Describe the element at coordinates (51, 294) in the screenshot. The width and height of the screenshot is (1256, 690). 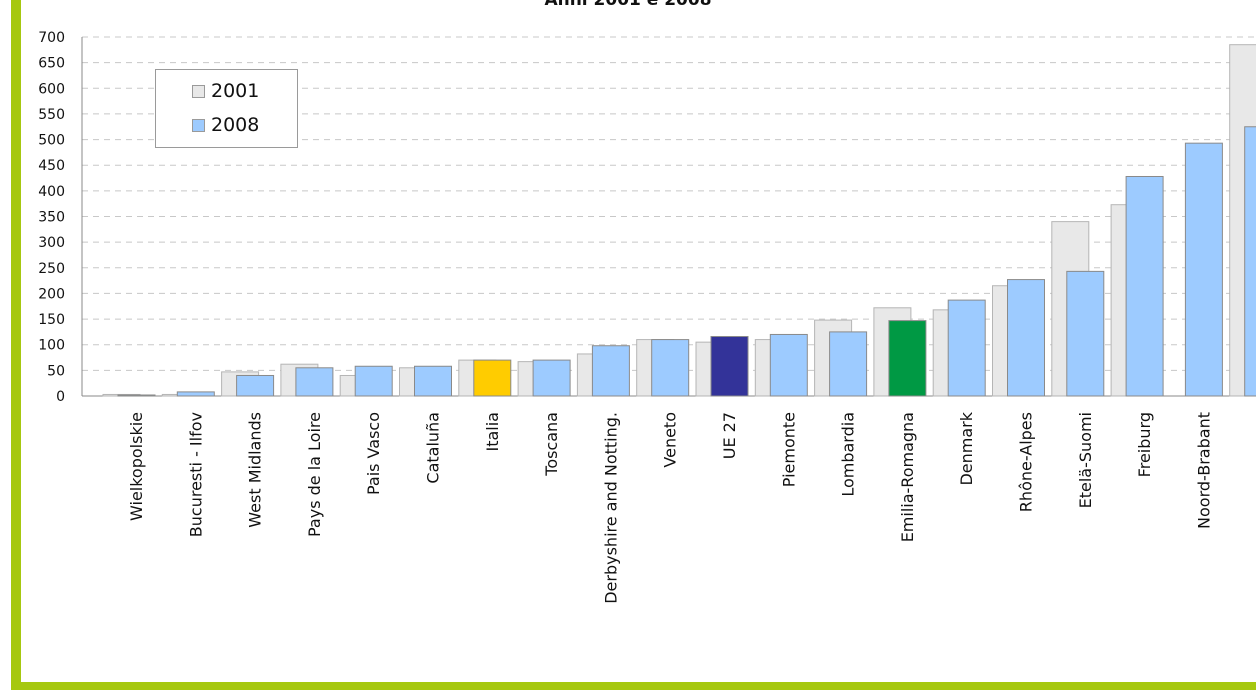
I see `y-tick-label-200: 200` at that location.